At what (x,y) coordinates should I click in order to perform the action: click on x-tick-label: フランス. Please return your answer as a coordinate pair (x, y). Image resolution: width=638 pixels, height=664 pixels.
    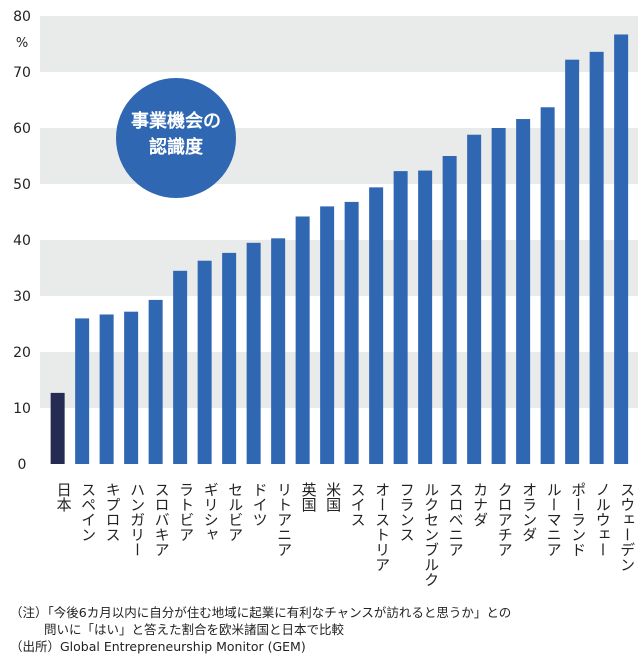
    Looking at the image, I should click on (407, 512).